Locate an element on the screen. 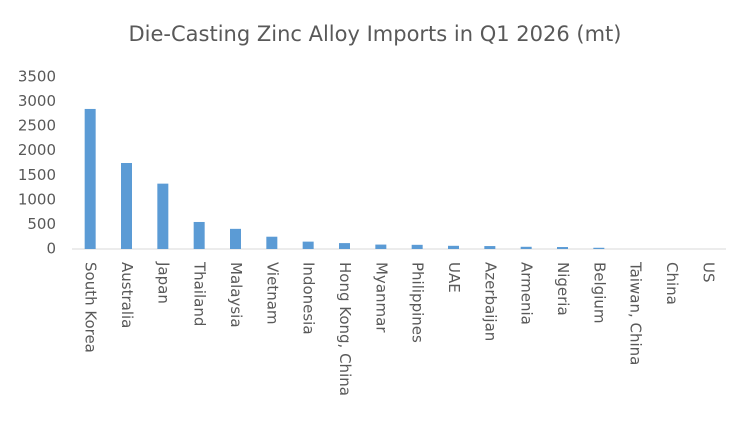  x-tick-label: Indonesia is located at coordinates (309, 298).